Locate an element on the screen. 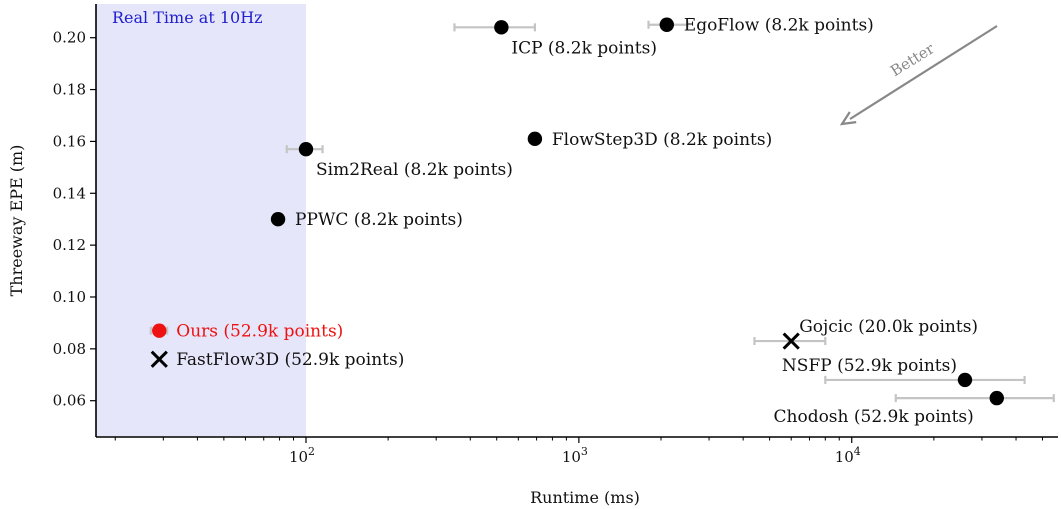 The height and width of the screenshot is (509, 1061). chodosh-label: Chodosh (52.9k points) is located at coordinates (874, 417).